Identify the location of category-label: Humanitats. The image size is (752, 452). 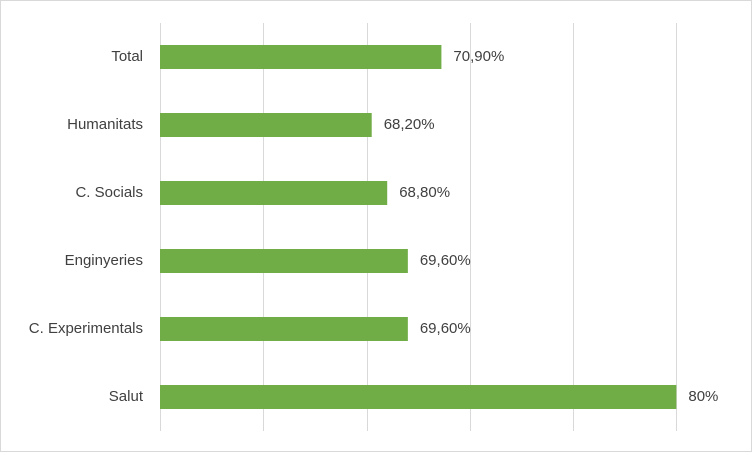
(105, 124).